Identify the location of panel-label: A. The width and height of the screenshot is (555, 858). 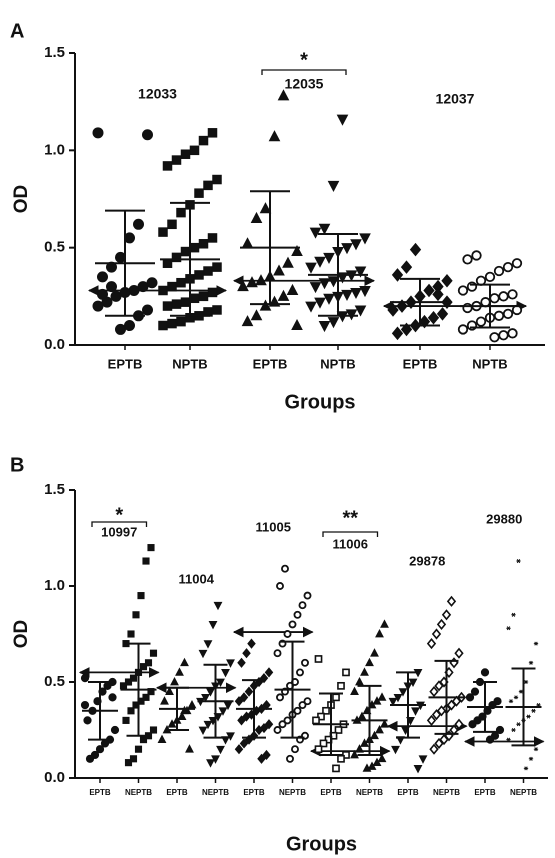
(17, 31).